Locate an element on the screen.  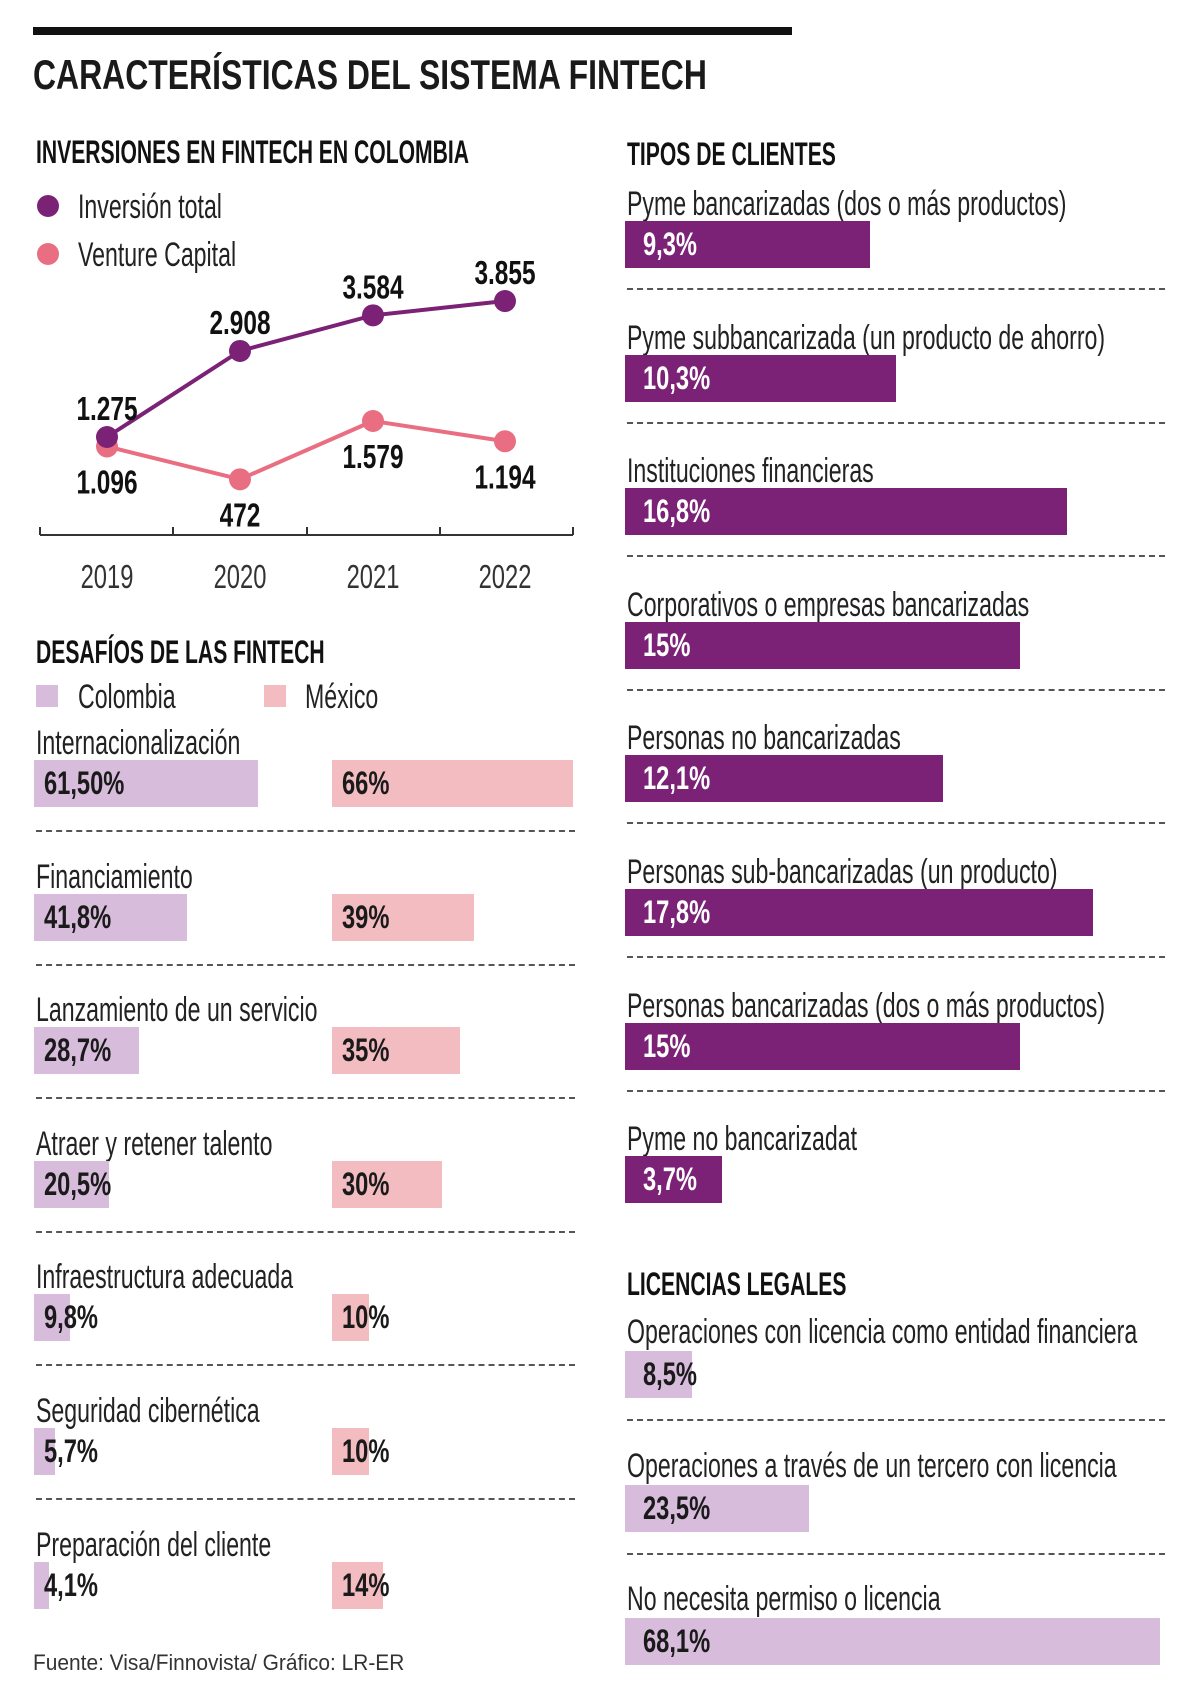
mexico-value-text: 39% is located at coordinates (366, 916).